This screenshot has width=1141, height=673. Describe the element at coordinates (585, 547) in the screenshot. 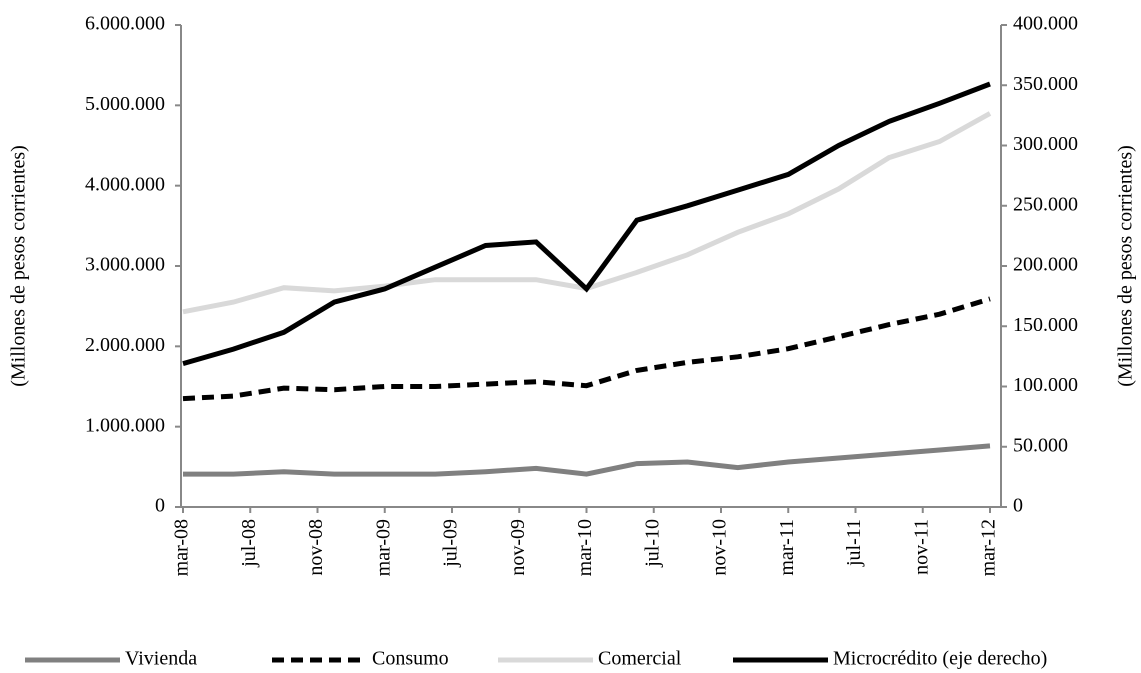

I see `x-tick-label: mar-10` at that location.